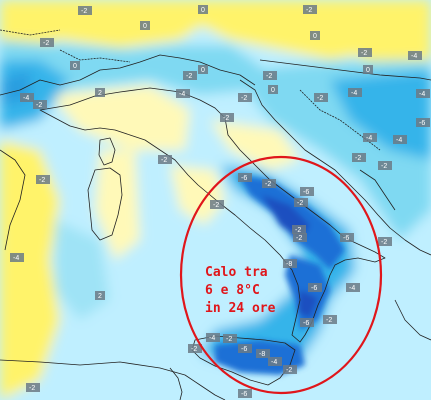 This screenshot has width=431, height=400. I want to click on value-label: -8, so click(263, 353).